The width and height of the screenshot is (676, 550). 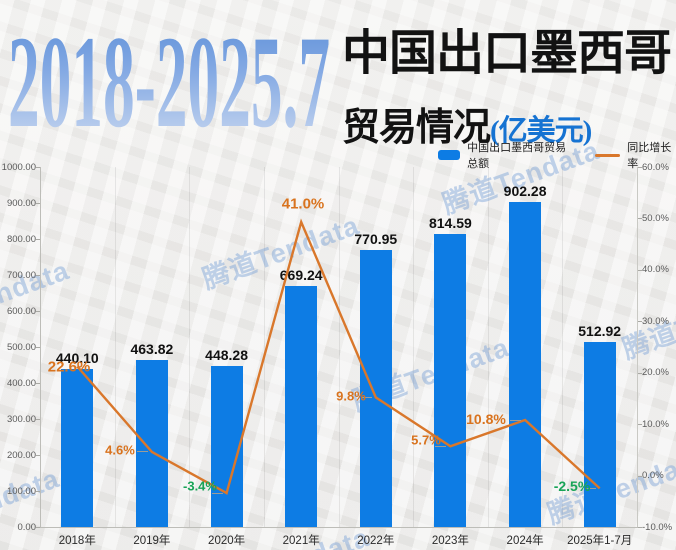 I want to click on y-axis-left, so click(x=40, y=347).